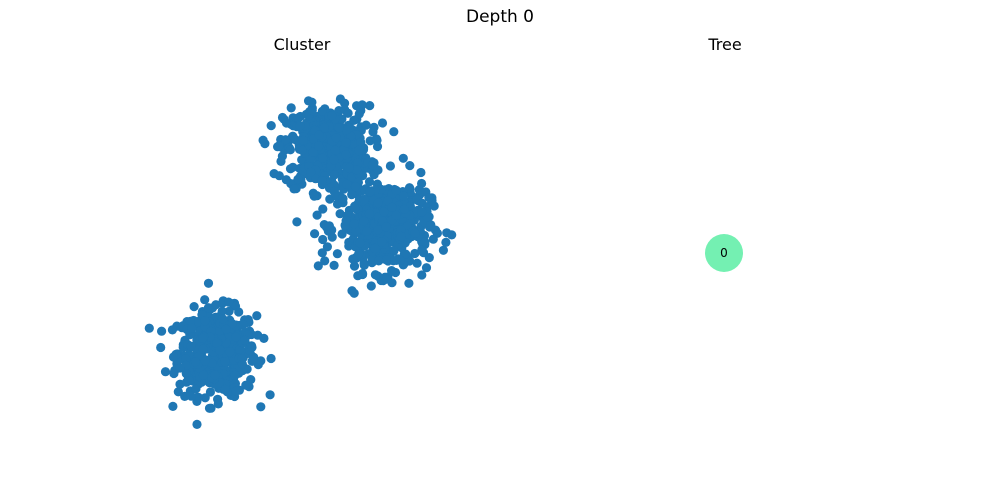 The width and height of the screenshot is (1000, 500). I want to click on tree-plot: 0, so click(724, 253).